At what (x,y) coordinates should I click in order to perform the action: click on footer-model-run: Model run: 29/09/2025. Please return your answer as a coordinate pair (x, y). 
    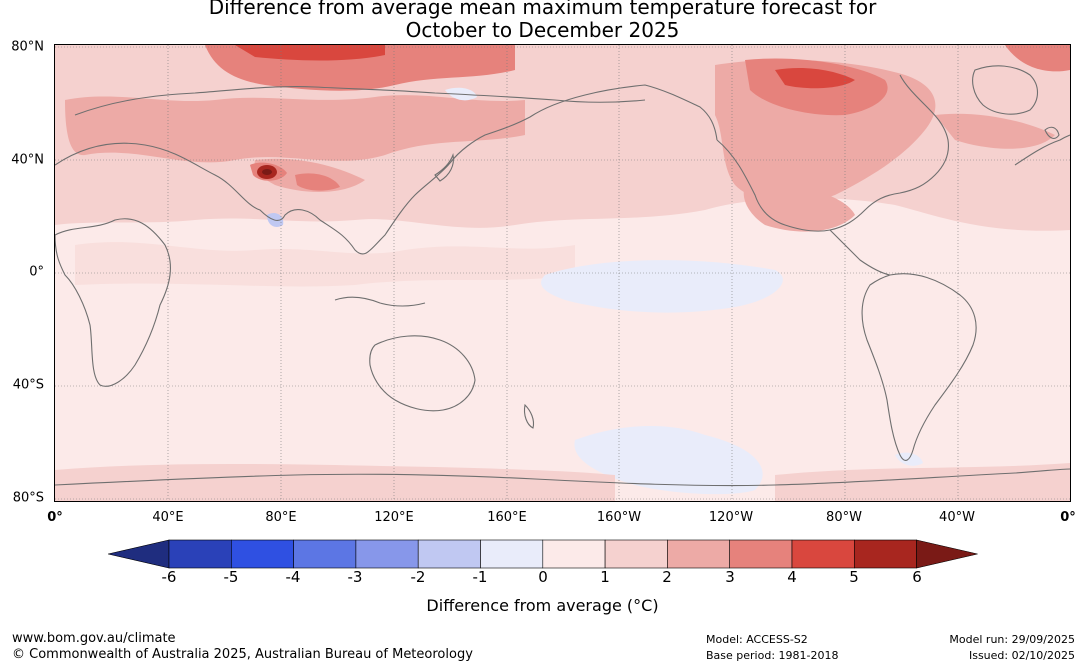
    Looking at the image, I should click on (1012, 639).